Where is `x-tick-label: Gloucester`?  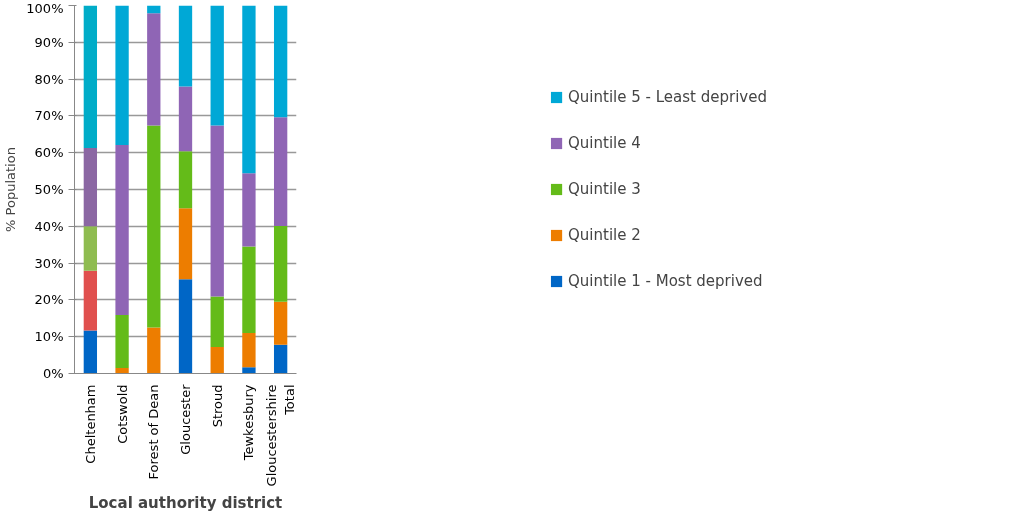
x-tick-label: Gloucester is located at coordinates (185, 419).